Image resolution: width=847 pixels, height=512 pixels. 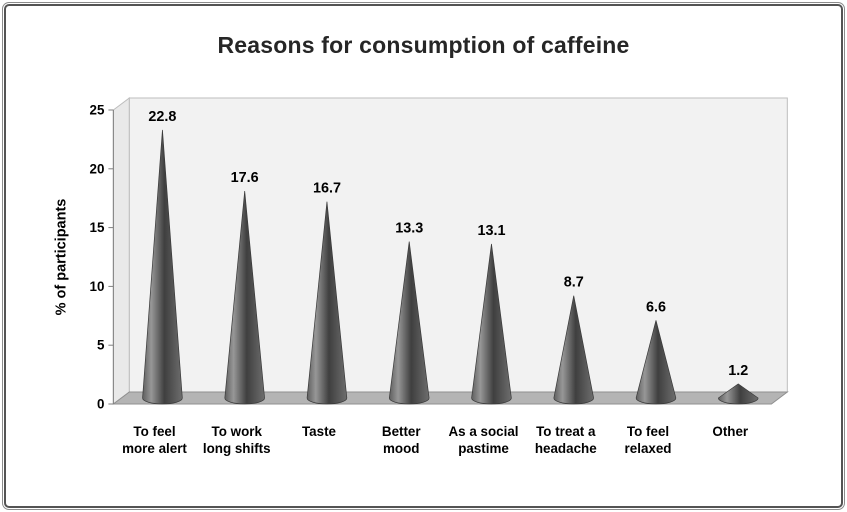 What do you see at coordinates (484, 431) in the screenshot?
I see `svg-text: As a social` at bounding box center [484, 431].